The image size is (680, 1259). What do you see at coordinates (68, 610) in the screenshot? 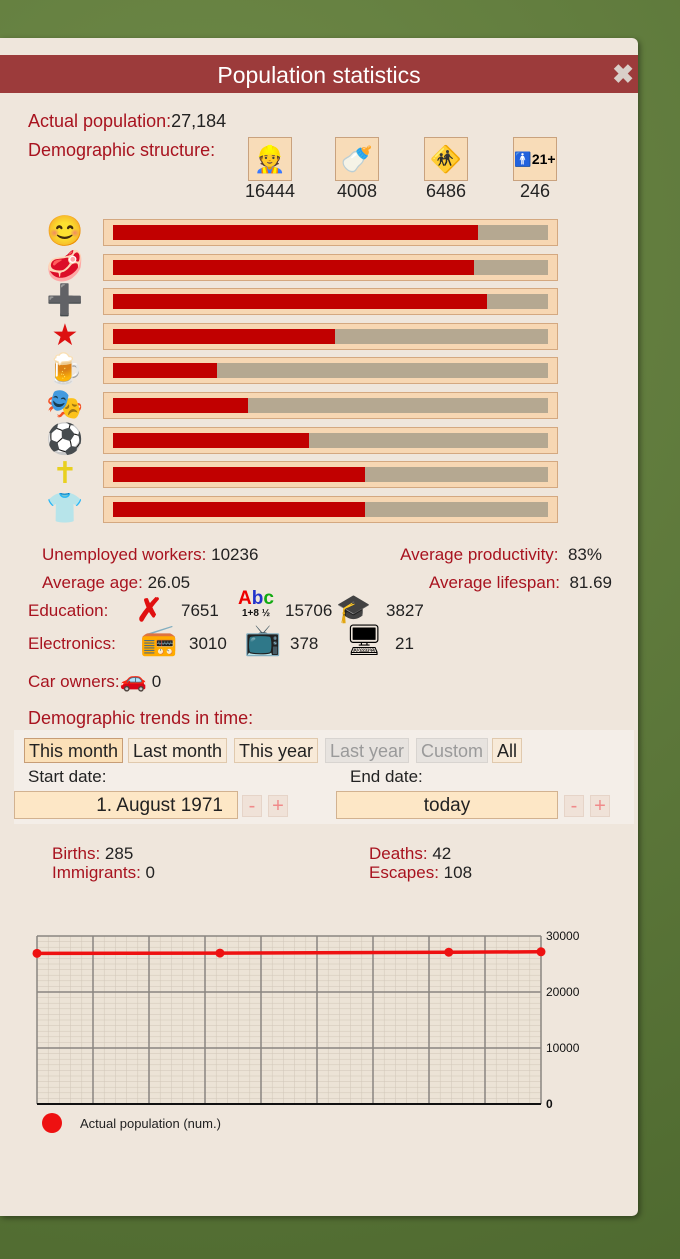
I see `education-label: Education:` at bounding box center [68, 610].